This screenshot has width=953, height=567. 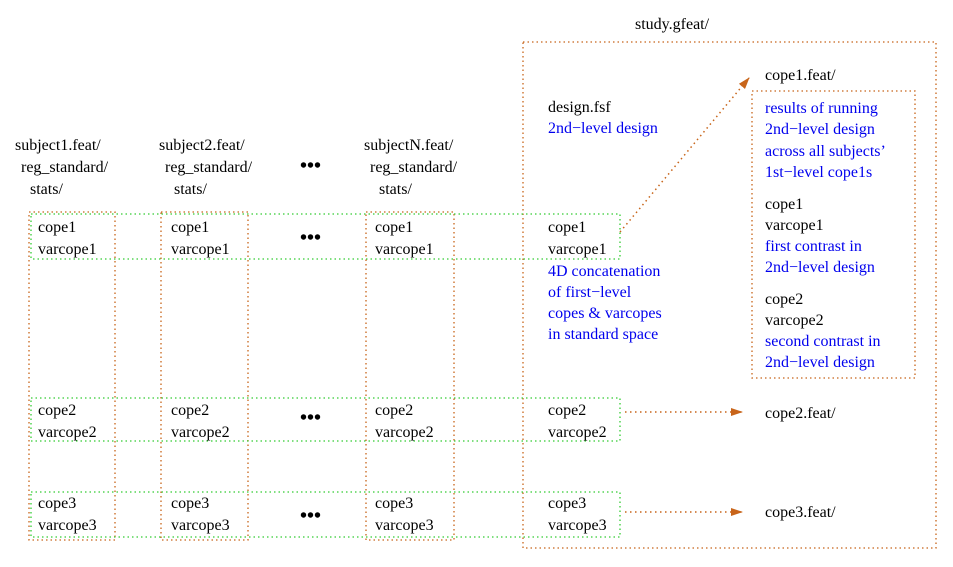 I want to click on subjectN-header: subjectN.feat/ reg_standard/ stats/, so click(x=411, y=167).